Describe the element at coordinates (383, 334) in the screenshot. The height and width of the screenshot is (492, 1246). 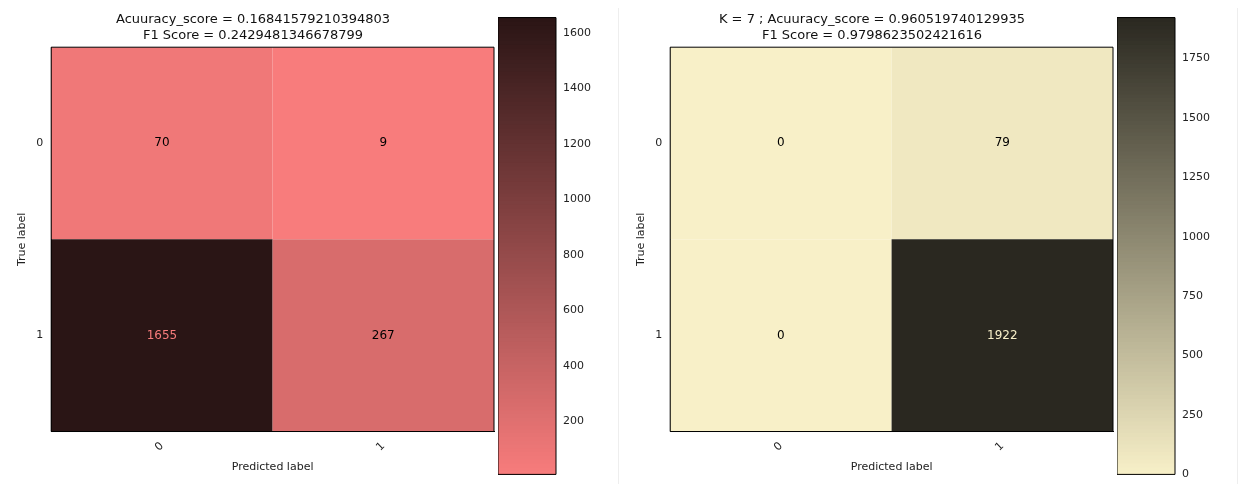
I see `data-label: 267` at that location.